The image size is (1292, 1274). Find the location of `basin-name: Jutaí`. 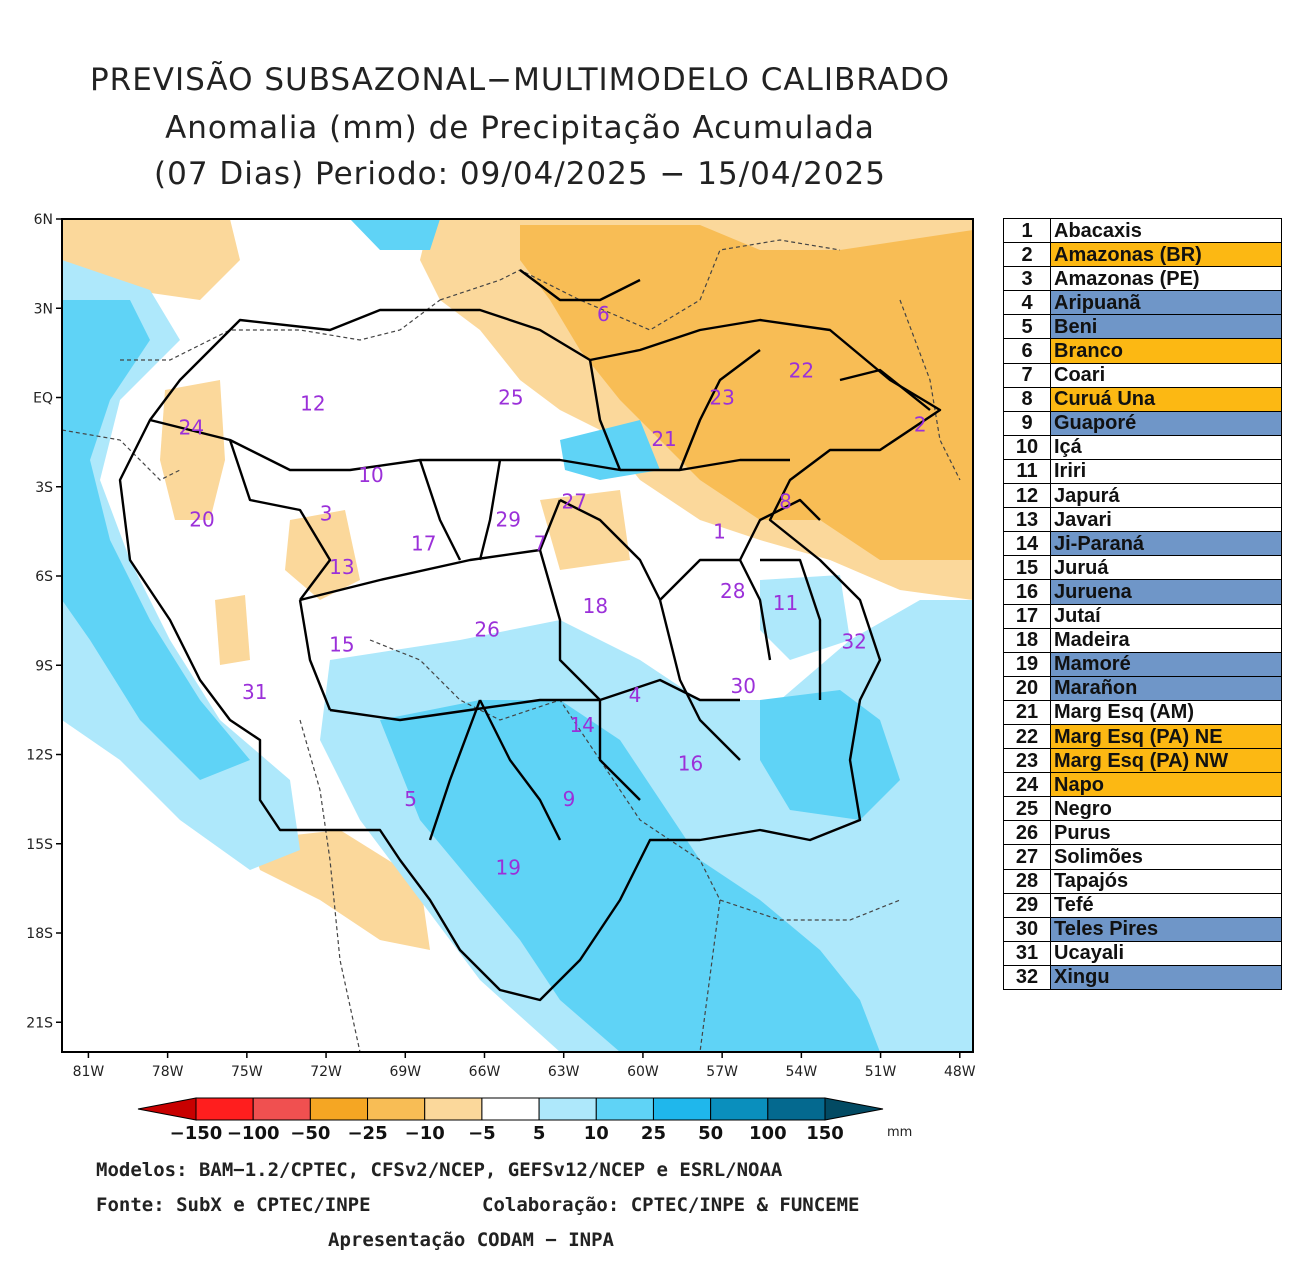

basin-name: Jutaí is located at coordinates (1166, 616).